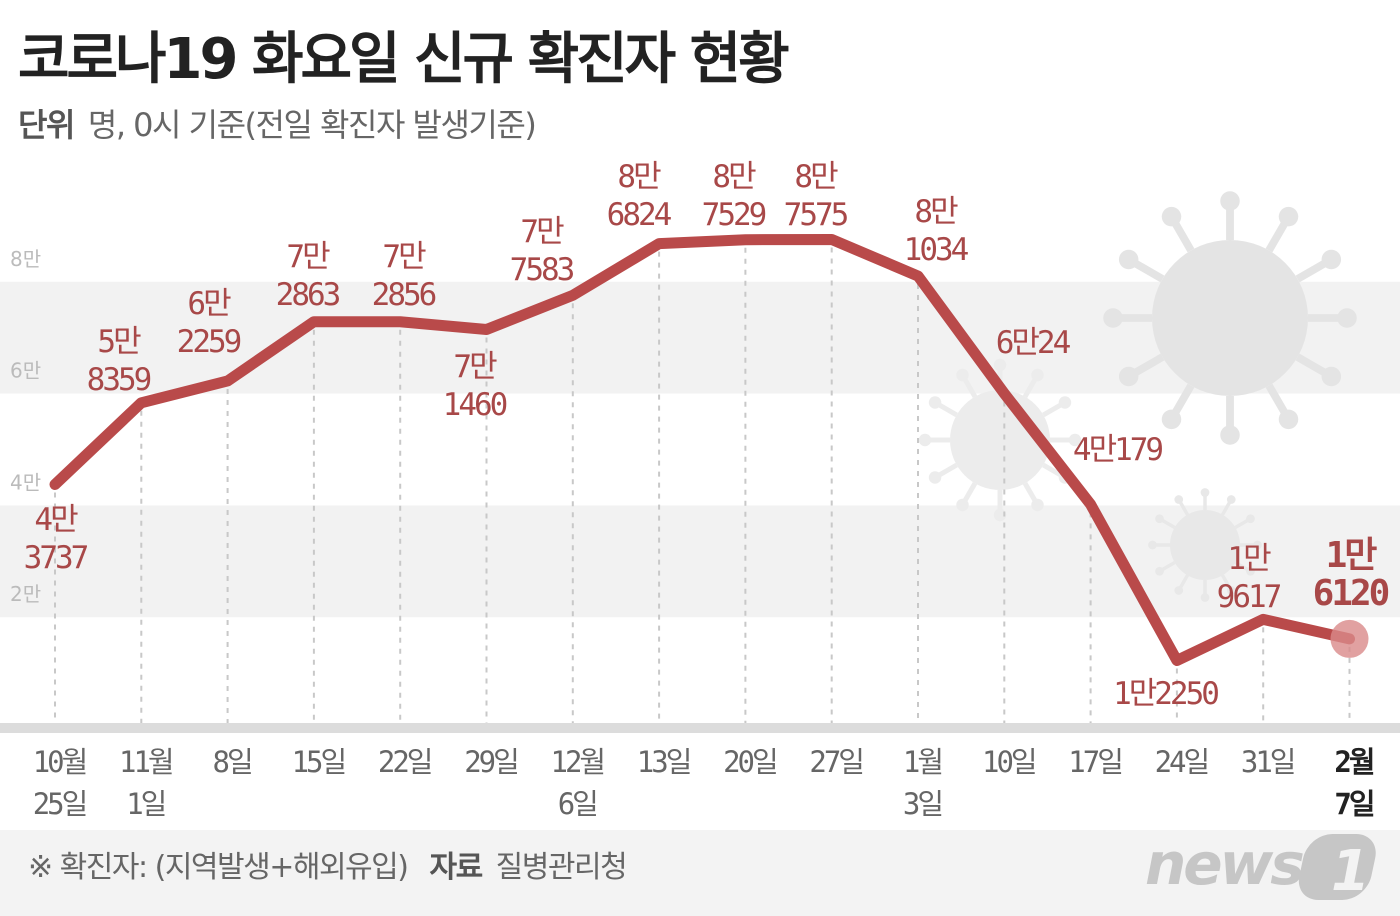 The width and height of the screenshot is (1400, 916). I want to click on data-label: 7575, so click(816, 215).